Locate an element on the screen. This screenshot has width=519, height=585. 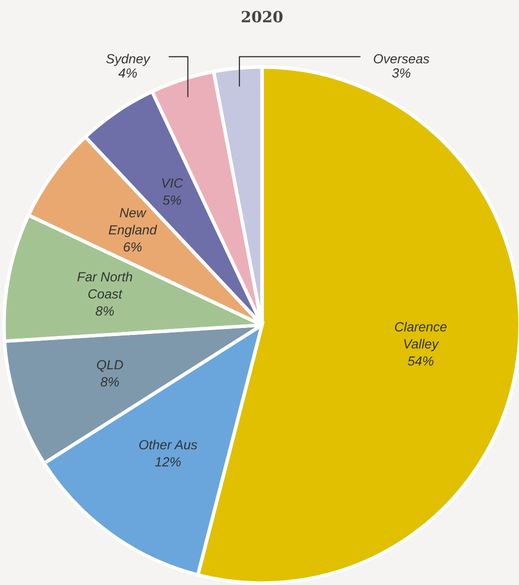
slice-label: New England is located at coordinates (133, 223).